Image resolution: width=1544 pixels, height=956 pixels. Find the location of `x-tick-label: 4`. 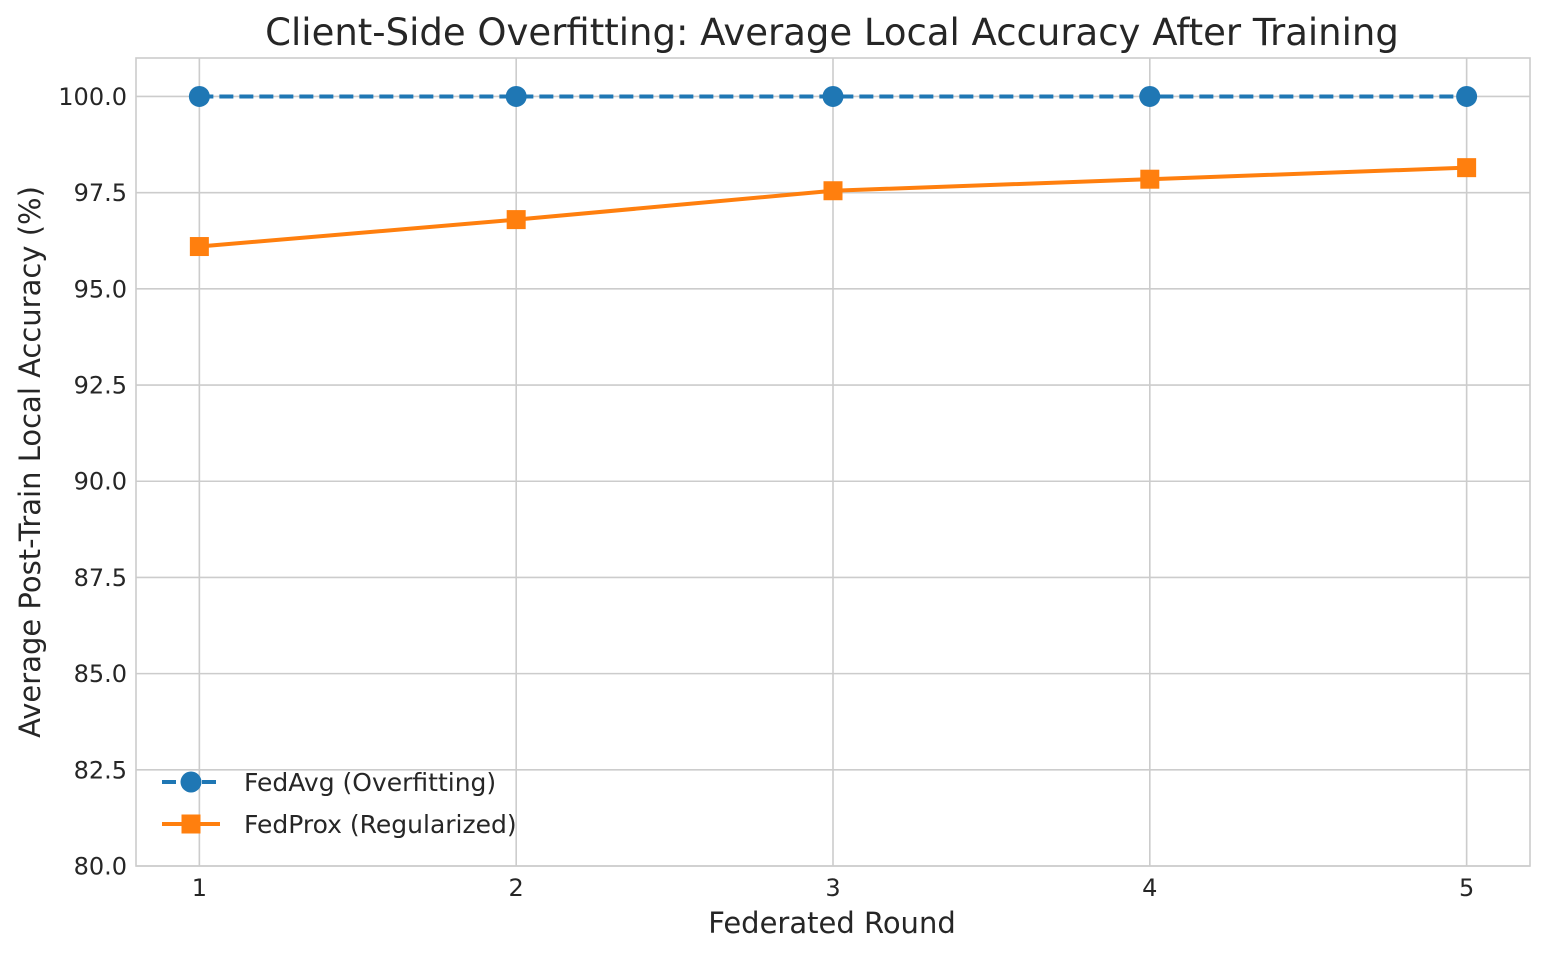

x-tick-label: 4 is located at coordinates (1149, 888).